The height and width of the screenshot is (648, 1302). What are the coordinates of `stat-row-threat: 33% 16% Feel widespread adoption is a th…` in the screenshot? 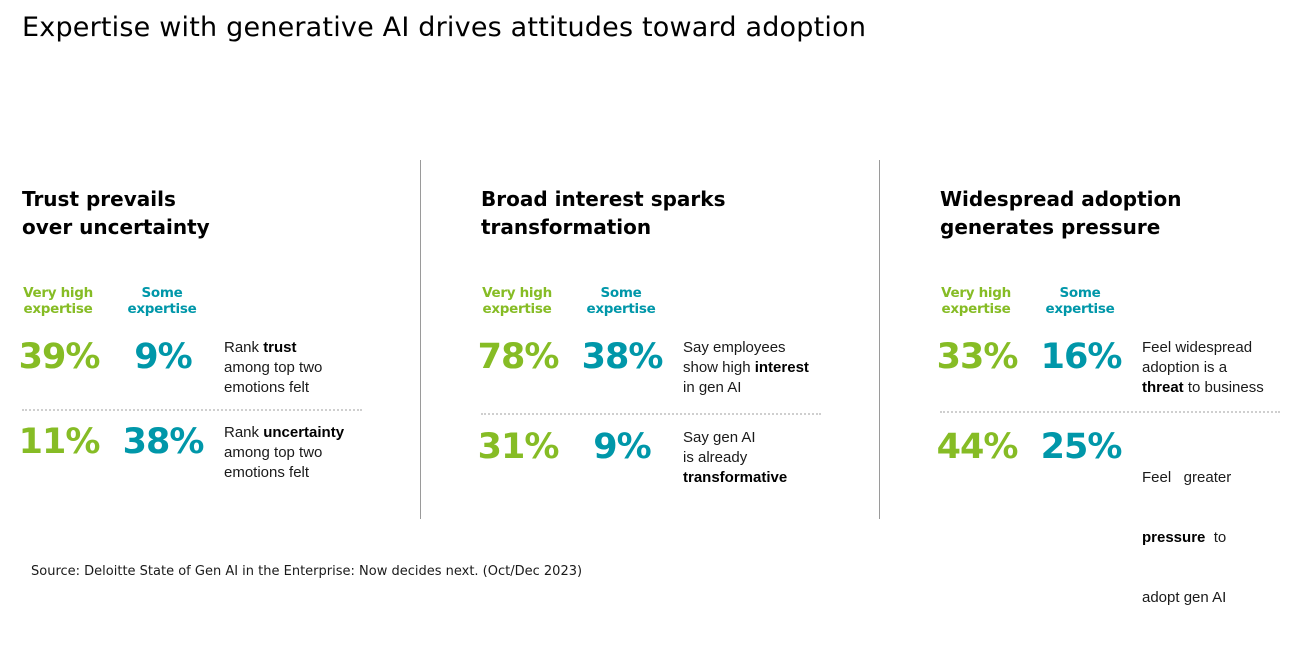 It's located at (1119, 372).